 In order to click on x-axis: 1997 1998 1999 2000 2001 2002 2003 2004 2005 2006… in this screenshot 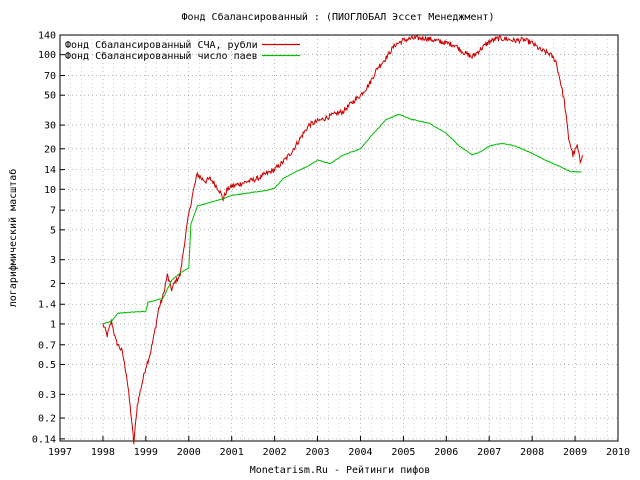, I will do `click(339, 447)`.